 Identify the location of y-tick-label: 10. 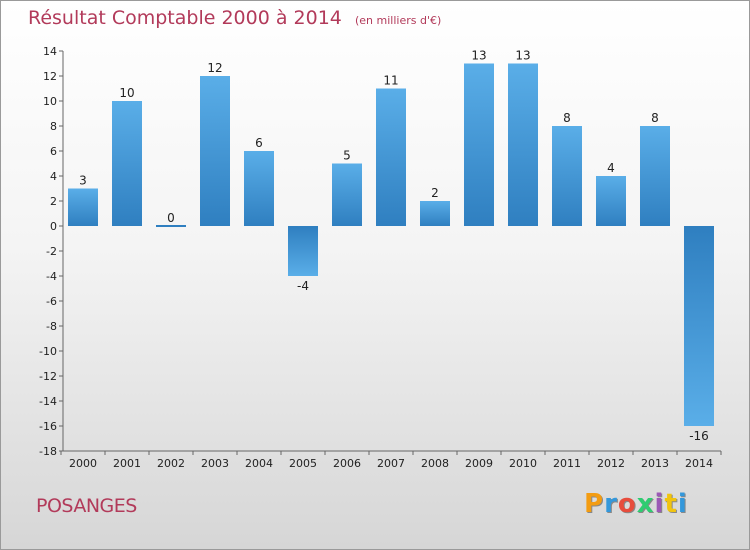
(50, 101).